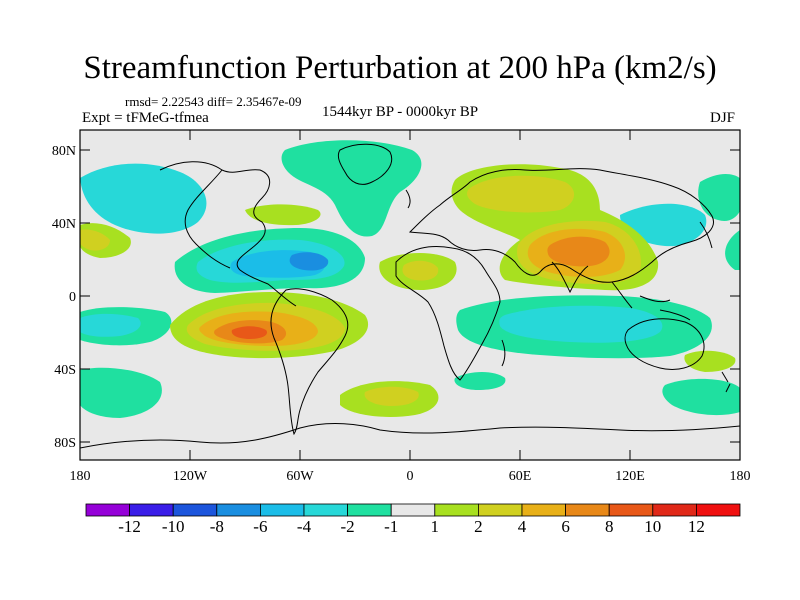  What do you see at coordinates (365, 164) in the screenshot?
I see `greenland-outline` at bounding box center [365, 164].